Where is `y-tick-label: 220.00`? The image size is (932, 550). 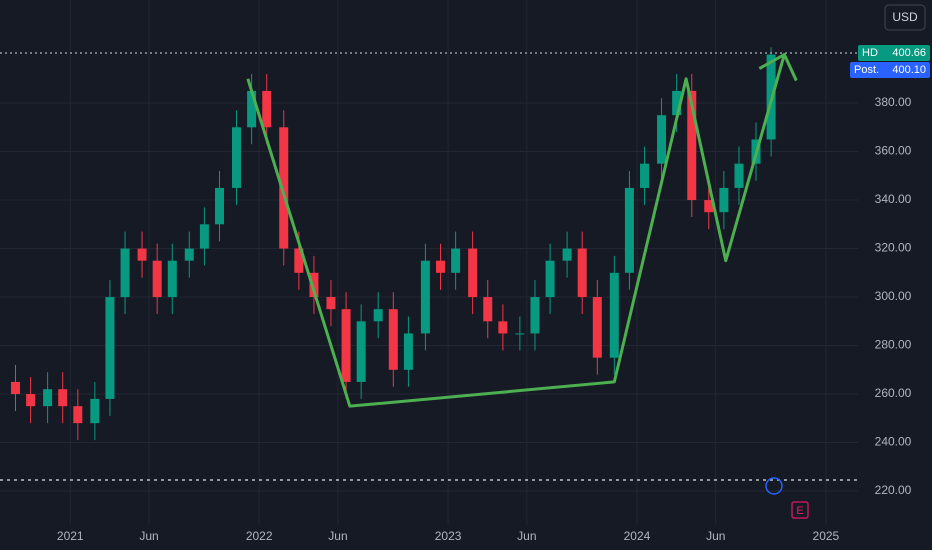
y-tick-label: 220.00 is located at coordinates (893, 490).